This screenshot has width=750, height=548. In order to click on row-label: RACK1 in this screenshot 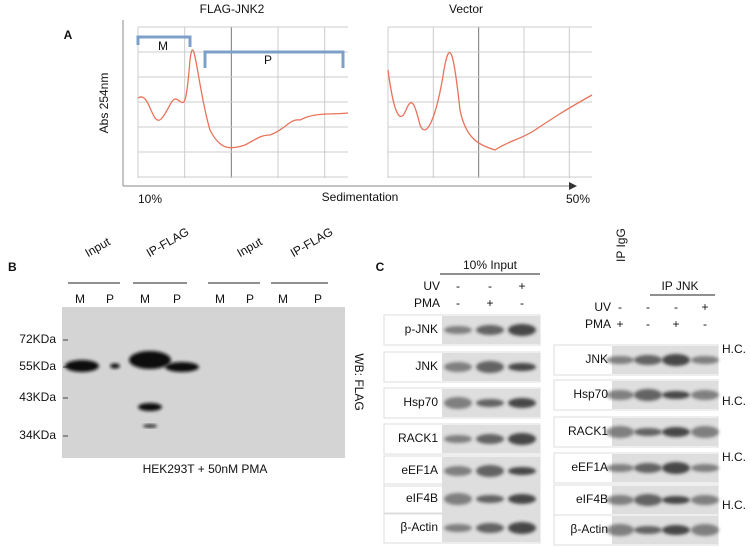, I will do `click(588, 431)`.